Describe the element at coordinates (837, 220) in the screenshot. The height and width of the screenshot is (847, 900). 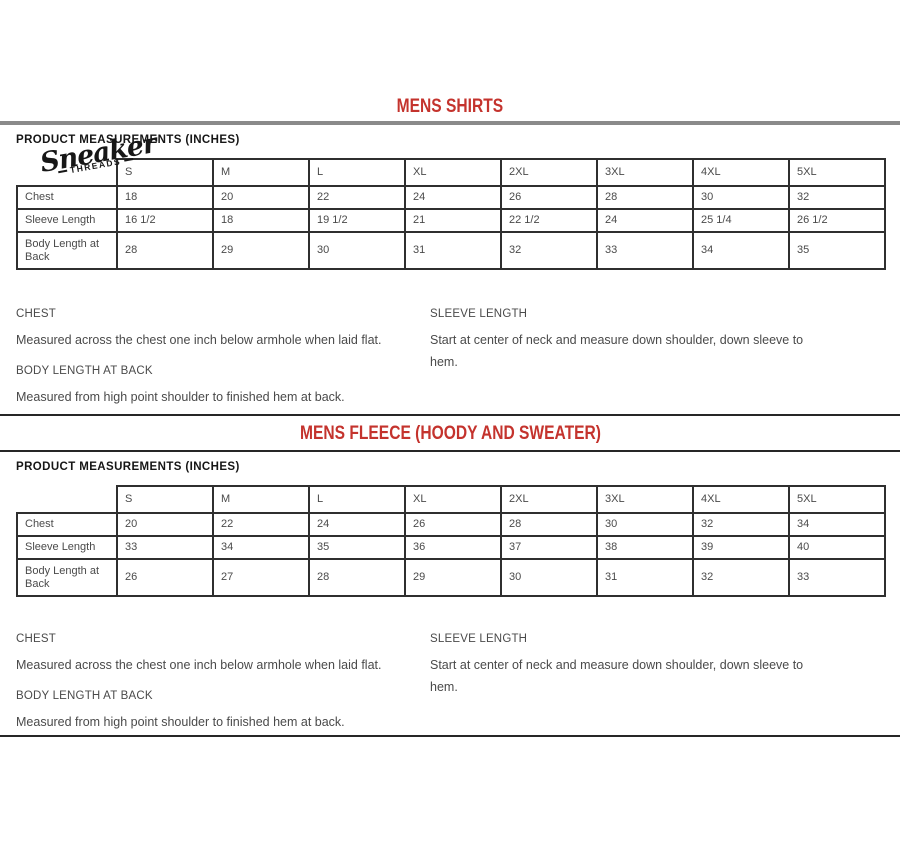
I see `table-cell: 26 1/2` at that location.